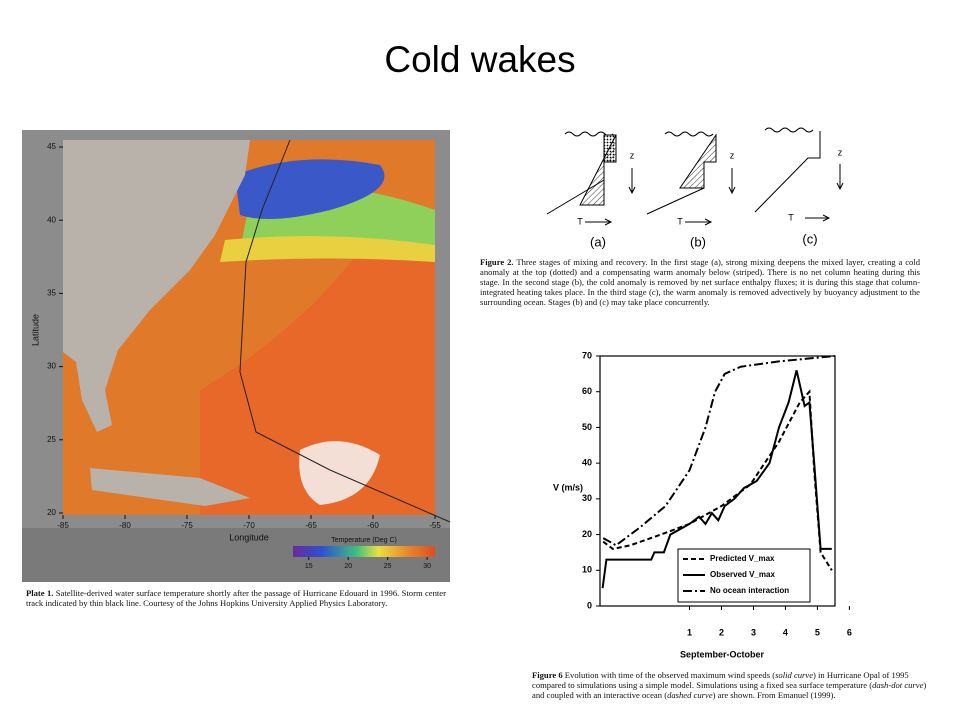 This screenshot has width=960, height=720. What do you see at coordinates (587, 570) in the screenshot?
I see `y-tick-label: 10` at bounding box center [587, 570].